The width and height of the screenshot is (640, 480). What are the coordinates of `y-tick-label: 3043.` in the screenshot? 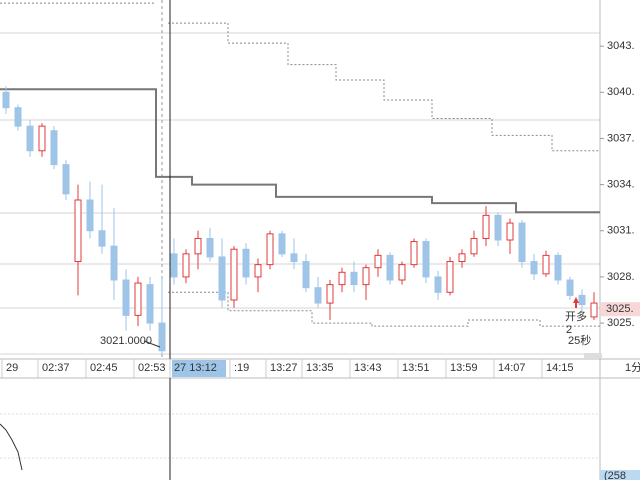 It's located at (621, 46).